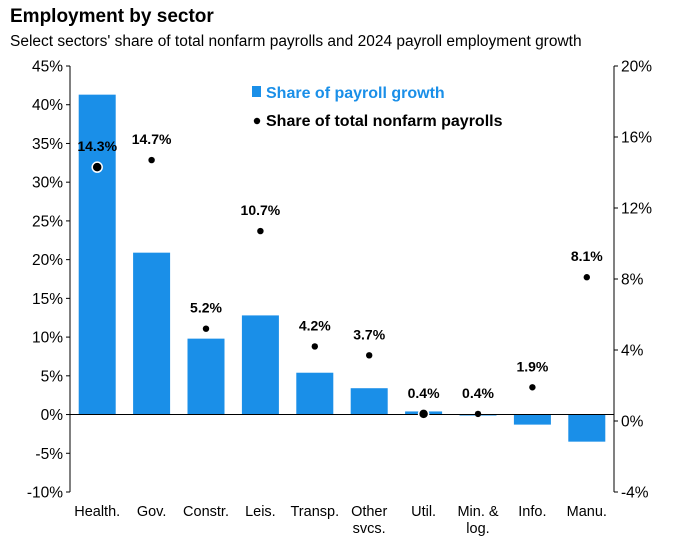 The image size is (680, 554). What do you see at coordinates (632, 351) in the screenshot?
I see `right-tick-label: 4%` at bounding box center [632, 351].